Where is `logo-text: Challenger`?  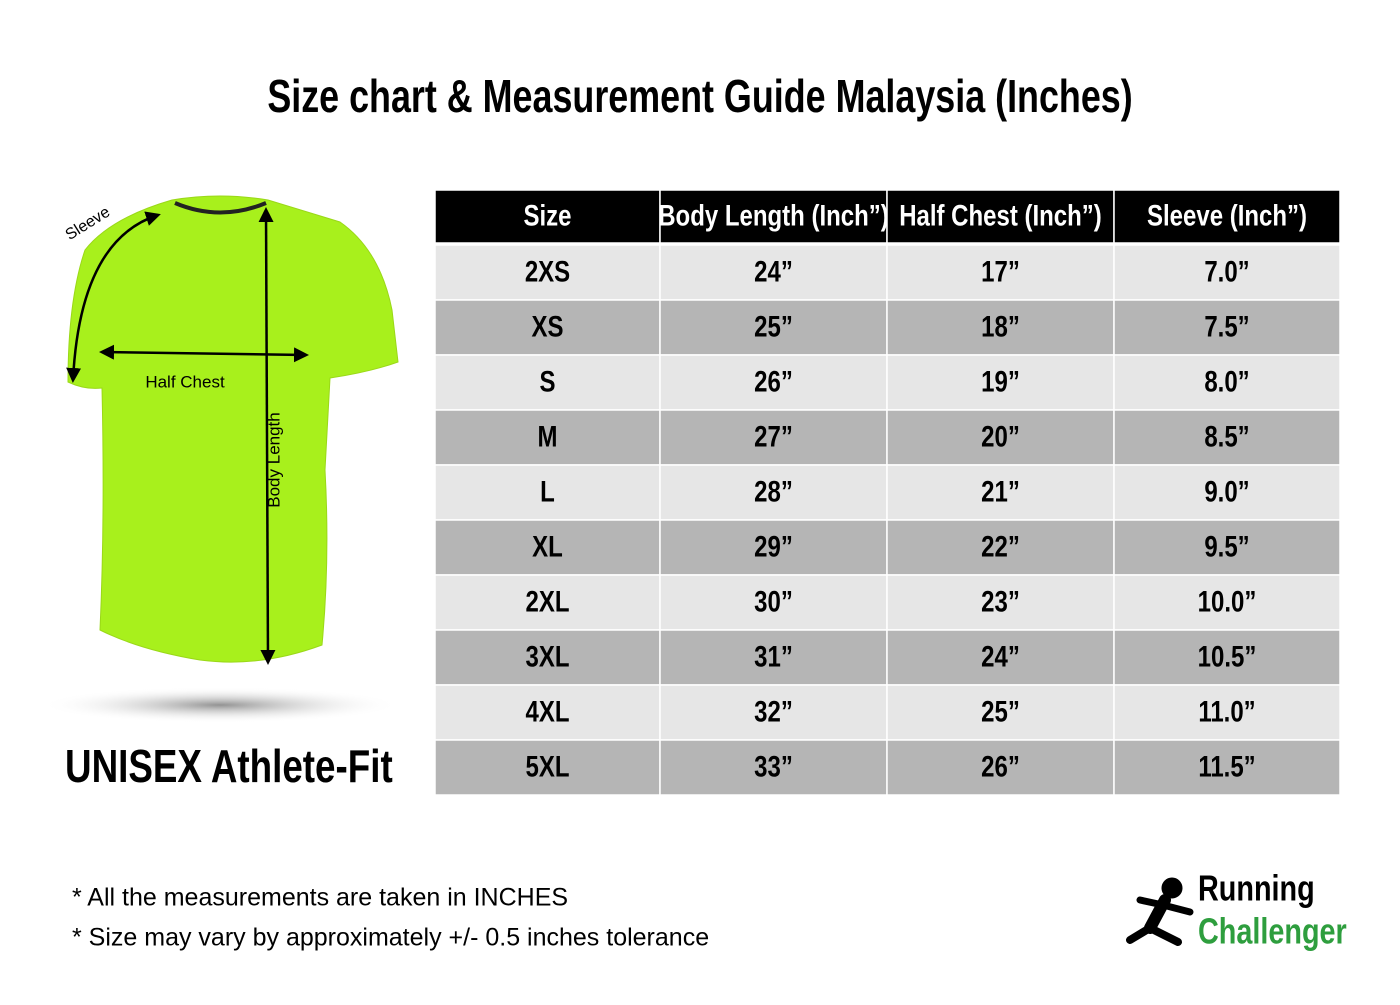
logo-text: Challenger is located at coordinates (1272, 930).